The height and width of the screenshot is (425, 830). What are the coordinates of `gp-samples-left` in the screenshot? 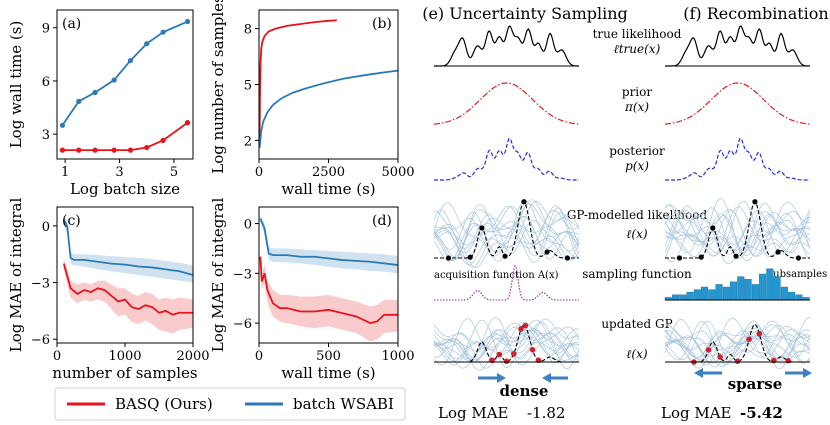 It's located at (506, 233).